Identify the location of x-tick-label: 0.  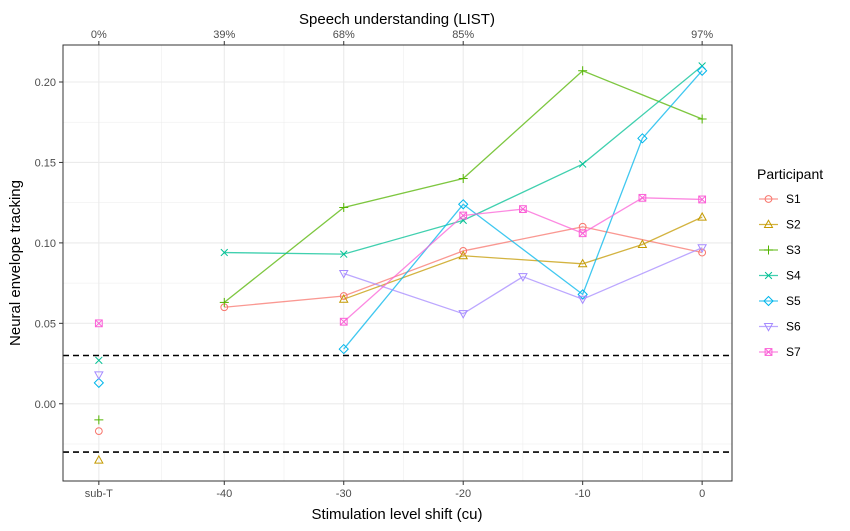
(702, 494).